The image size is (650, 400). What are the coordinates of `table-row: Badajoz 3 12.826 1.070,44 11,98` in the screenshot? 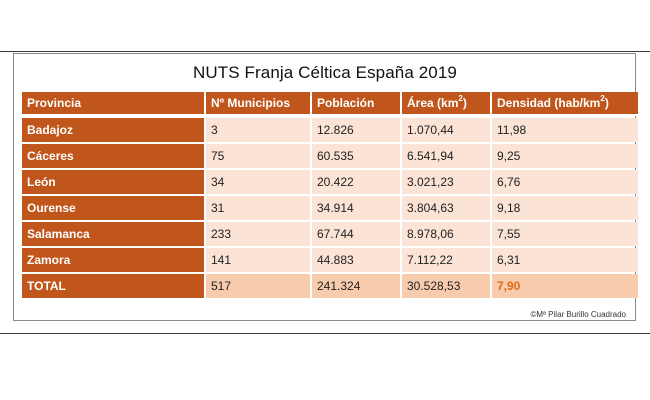 It's located at (330, 130).